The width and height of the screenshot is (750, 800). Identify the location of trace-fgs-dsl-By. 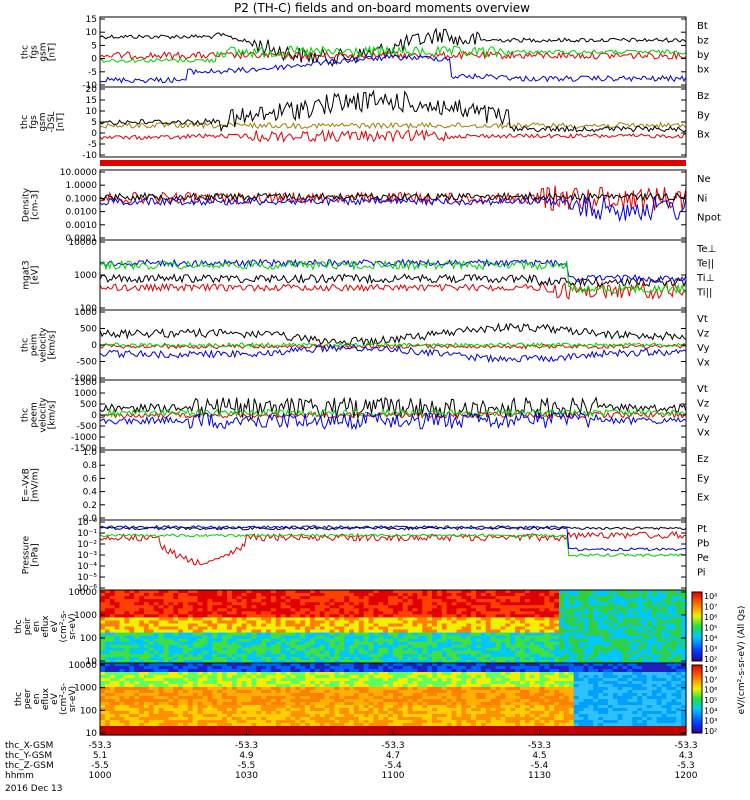
(393, 136).